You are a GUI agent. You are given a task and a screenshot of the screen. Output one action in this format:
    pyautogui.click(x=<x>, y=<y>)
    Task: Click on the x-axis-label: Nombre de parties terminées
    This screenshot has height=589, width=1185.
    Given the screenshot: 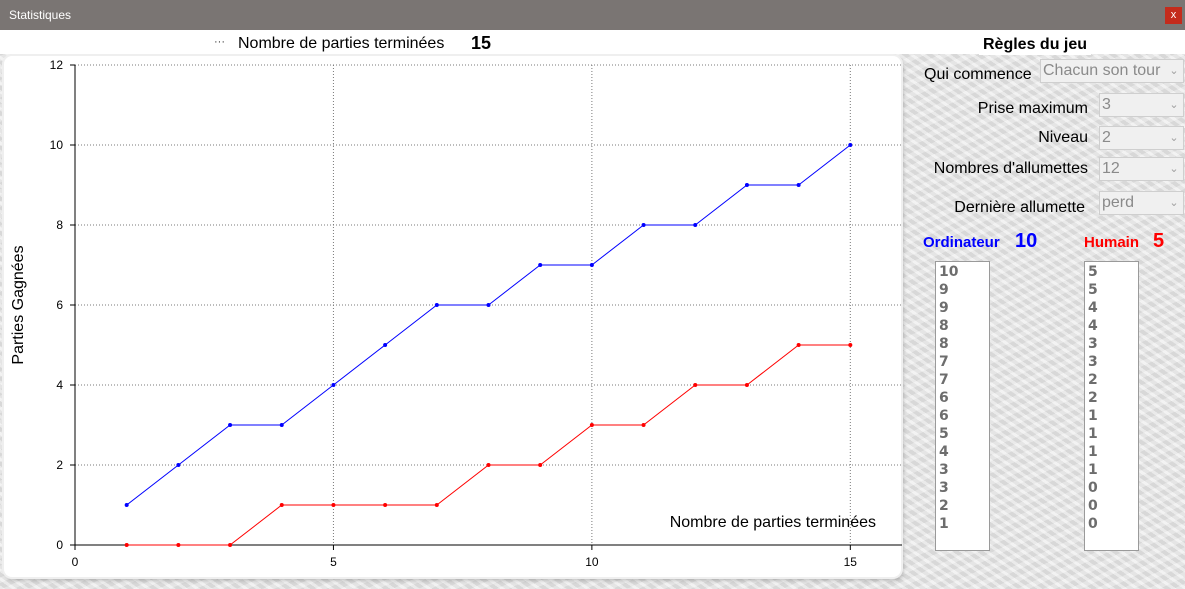 What is the action you would take?
    pyautogui.click(x=773, y=522)
    